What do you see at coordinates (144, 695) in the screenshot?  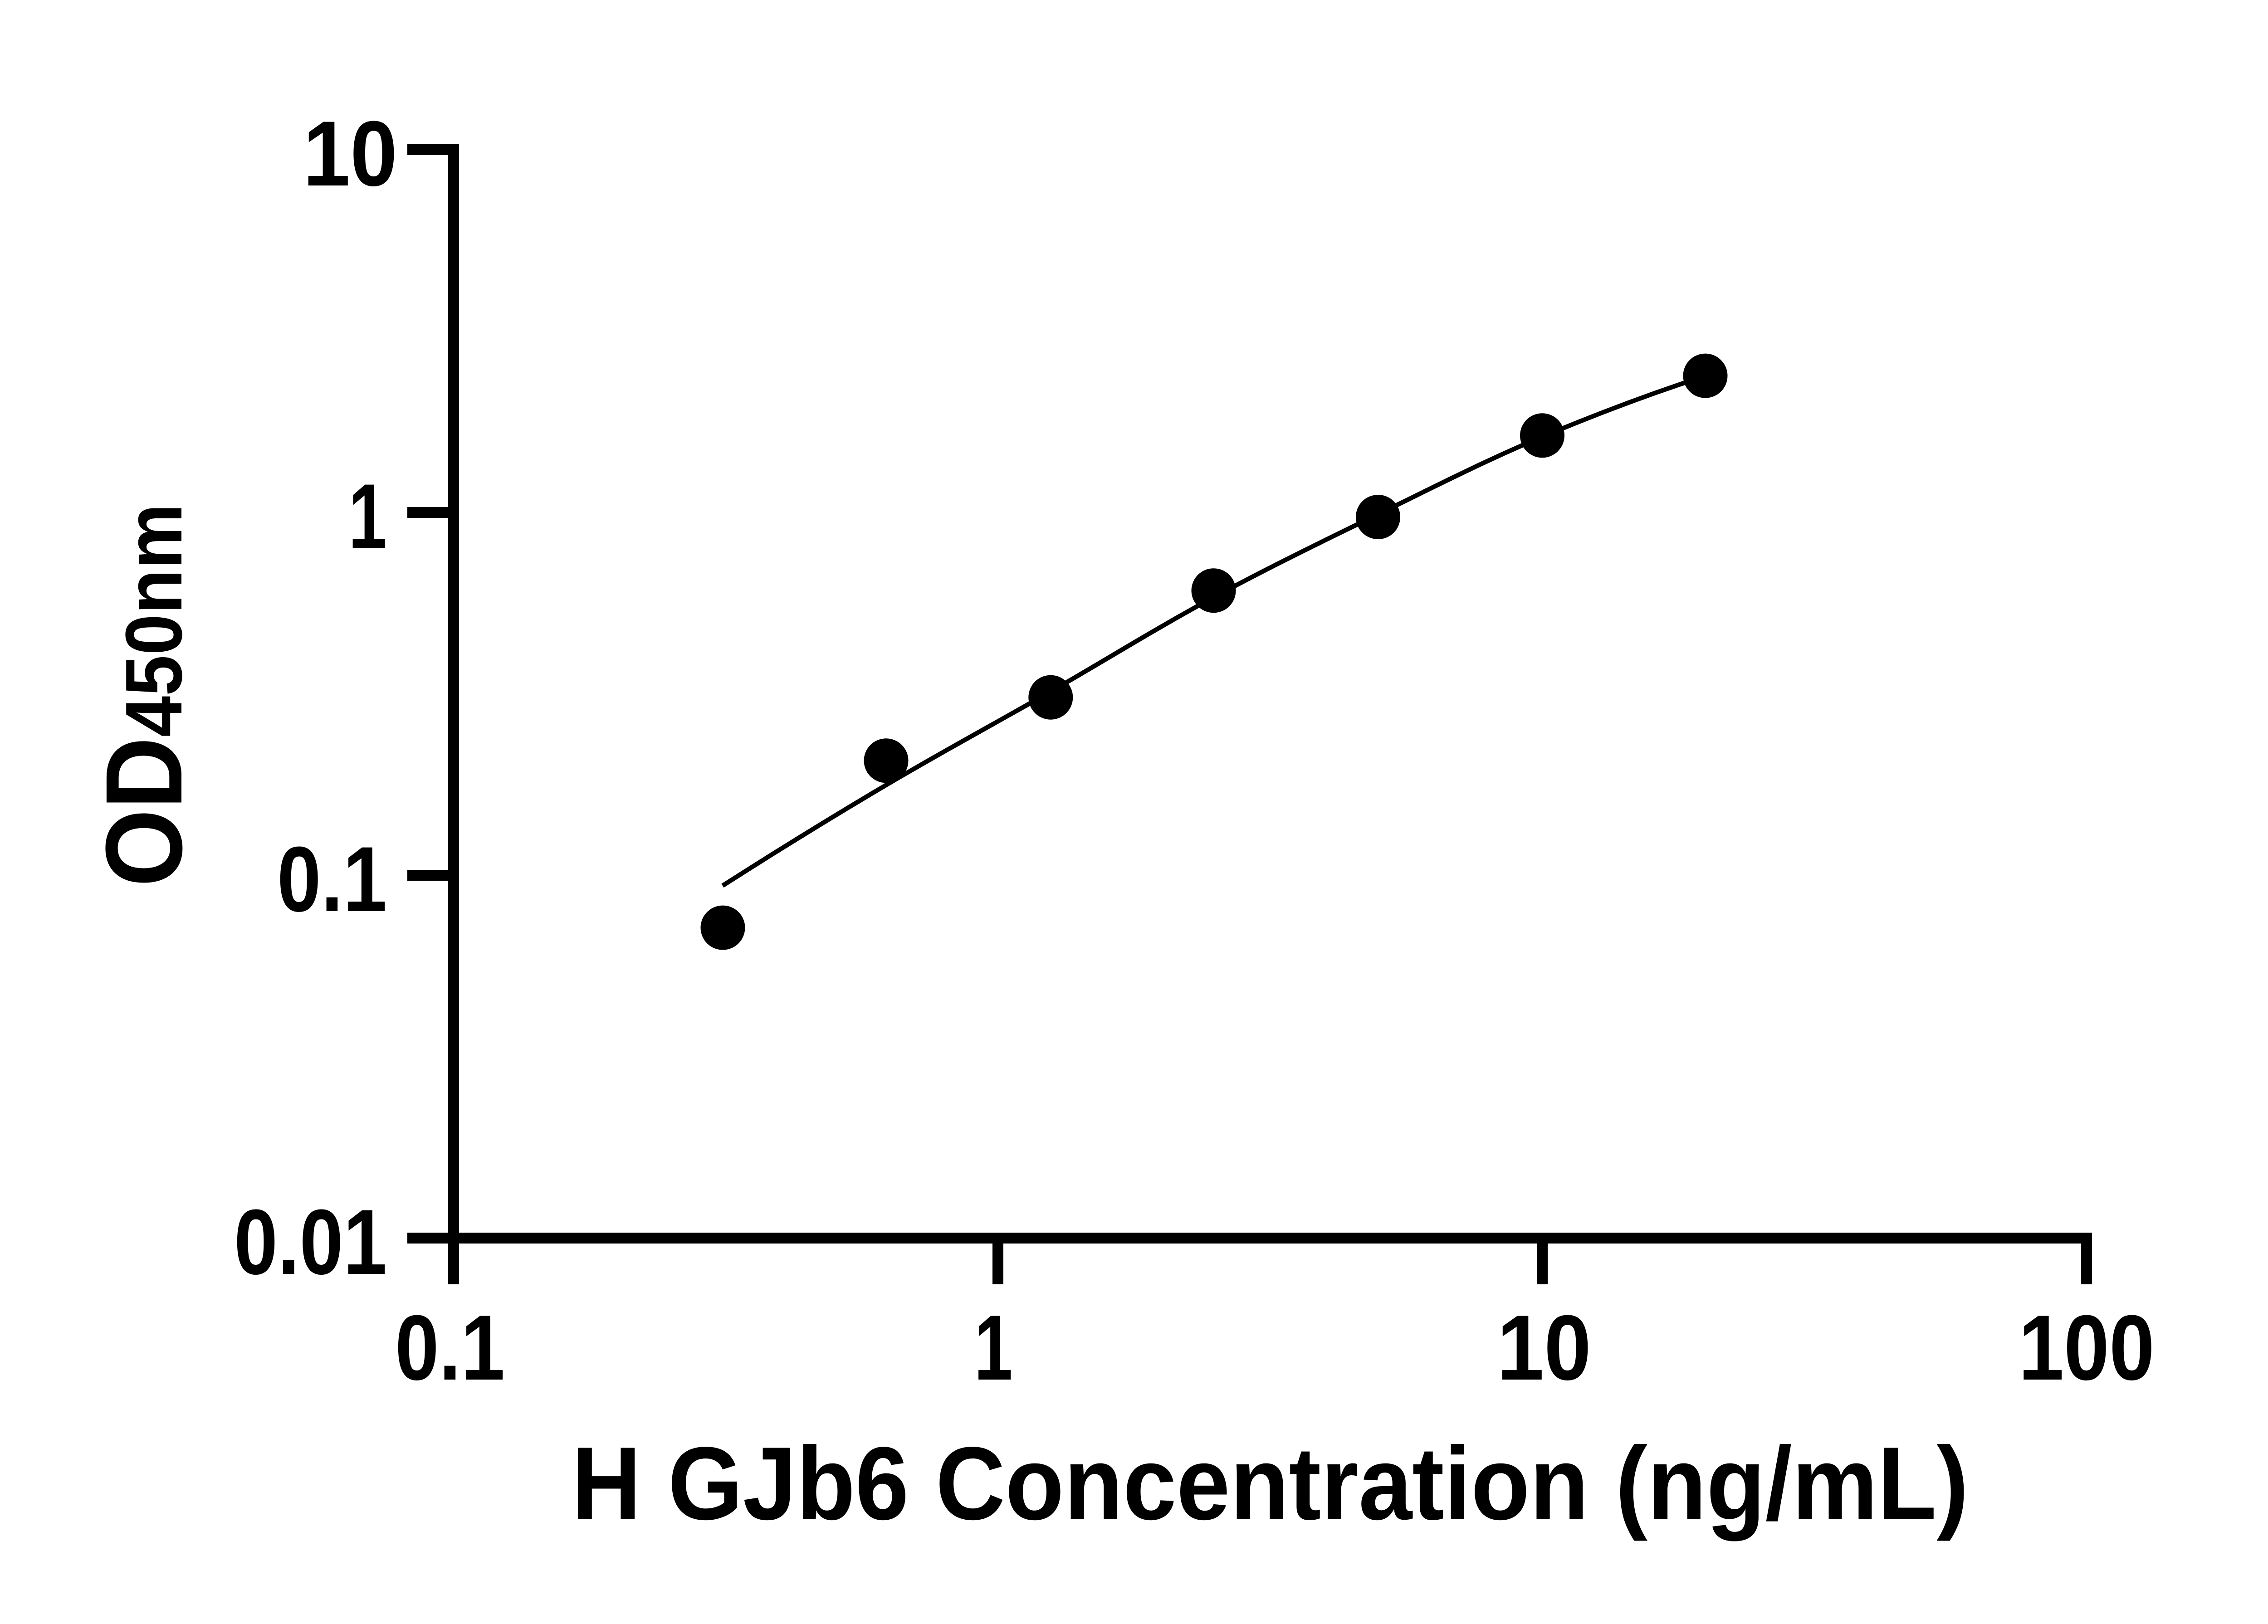 I see `svg-text: OD450nm` at bounding box center [144, 695].